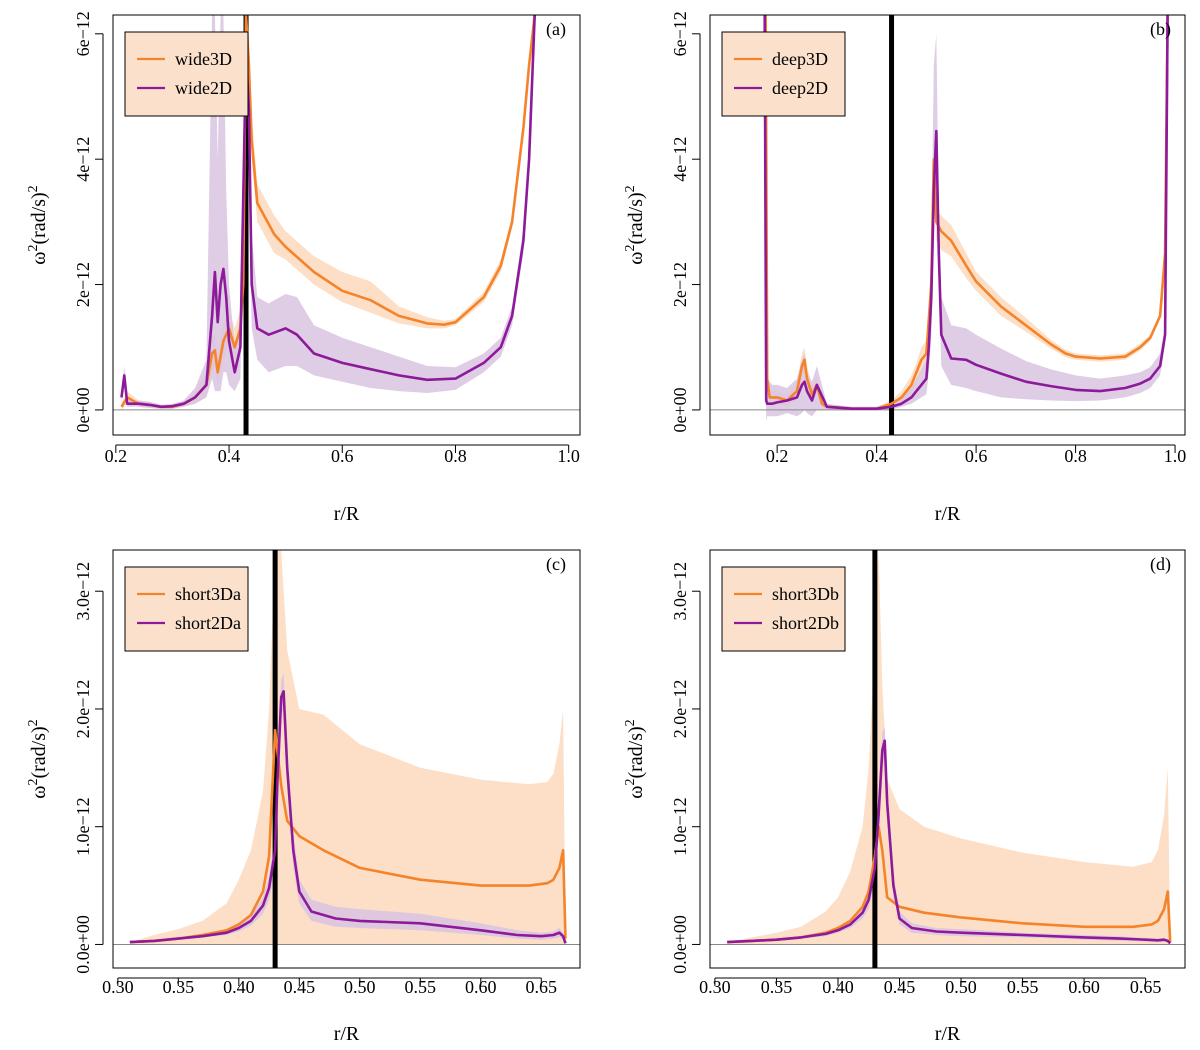  I want to click on legend: wide3D wide2D, so click(186, 74).